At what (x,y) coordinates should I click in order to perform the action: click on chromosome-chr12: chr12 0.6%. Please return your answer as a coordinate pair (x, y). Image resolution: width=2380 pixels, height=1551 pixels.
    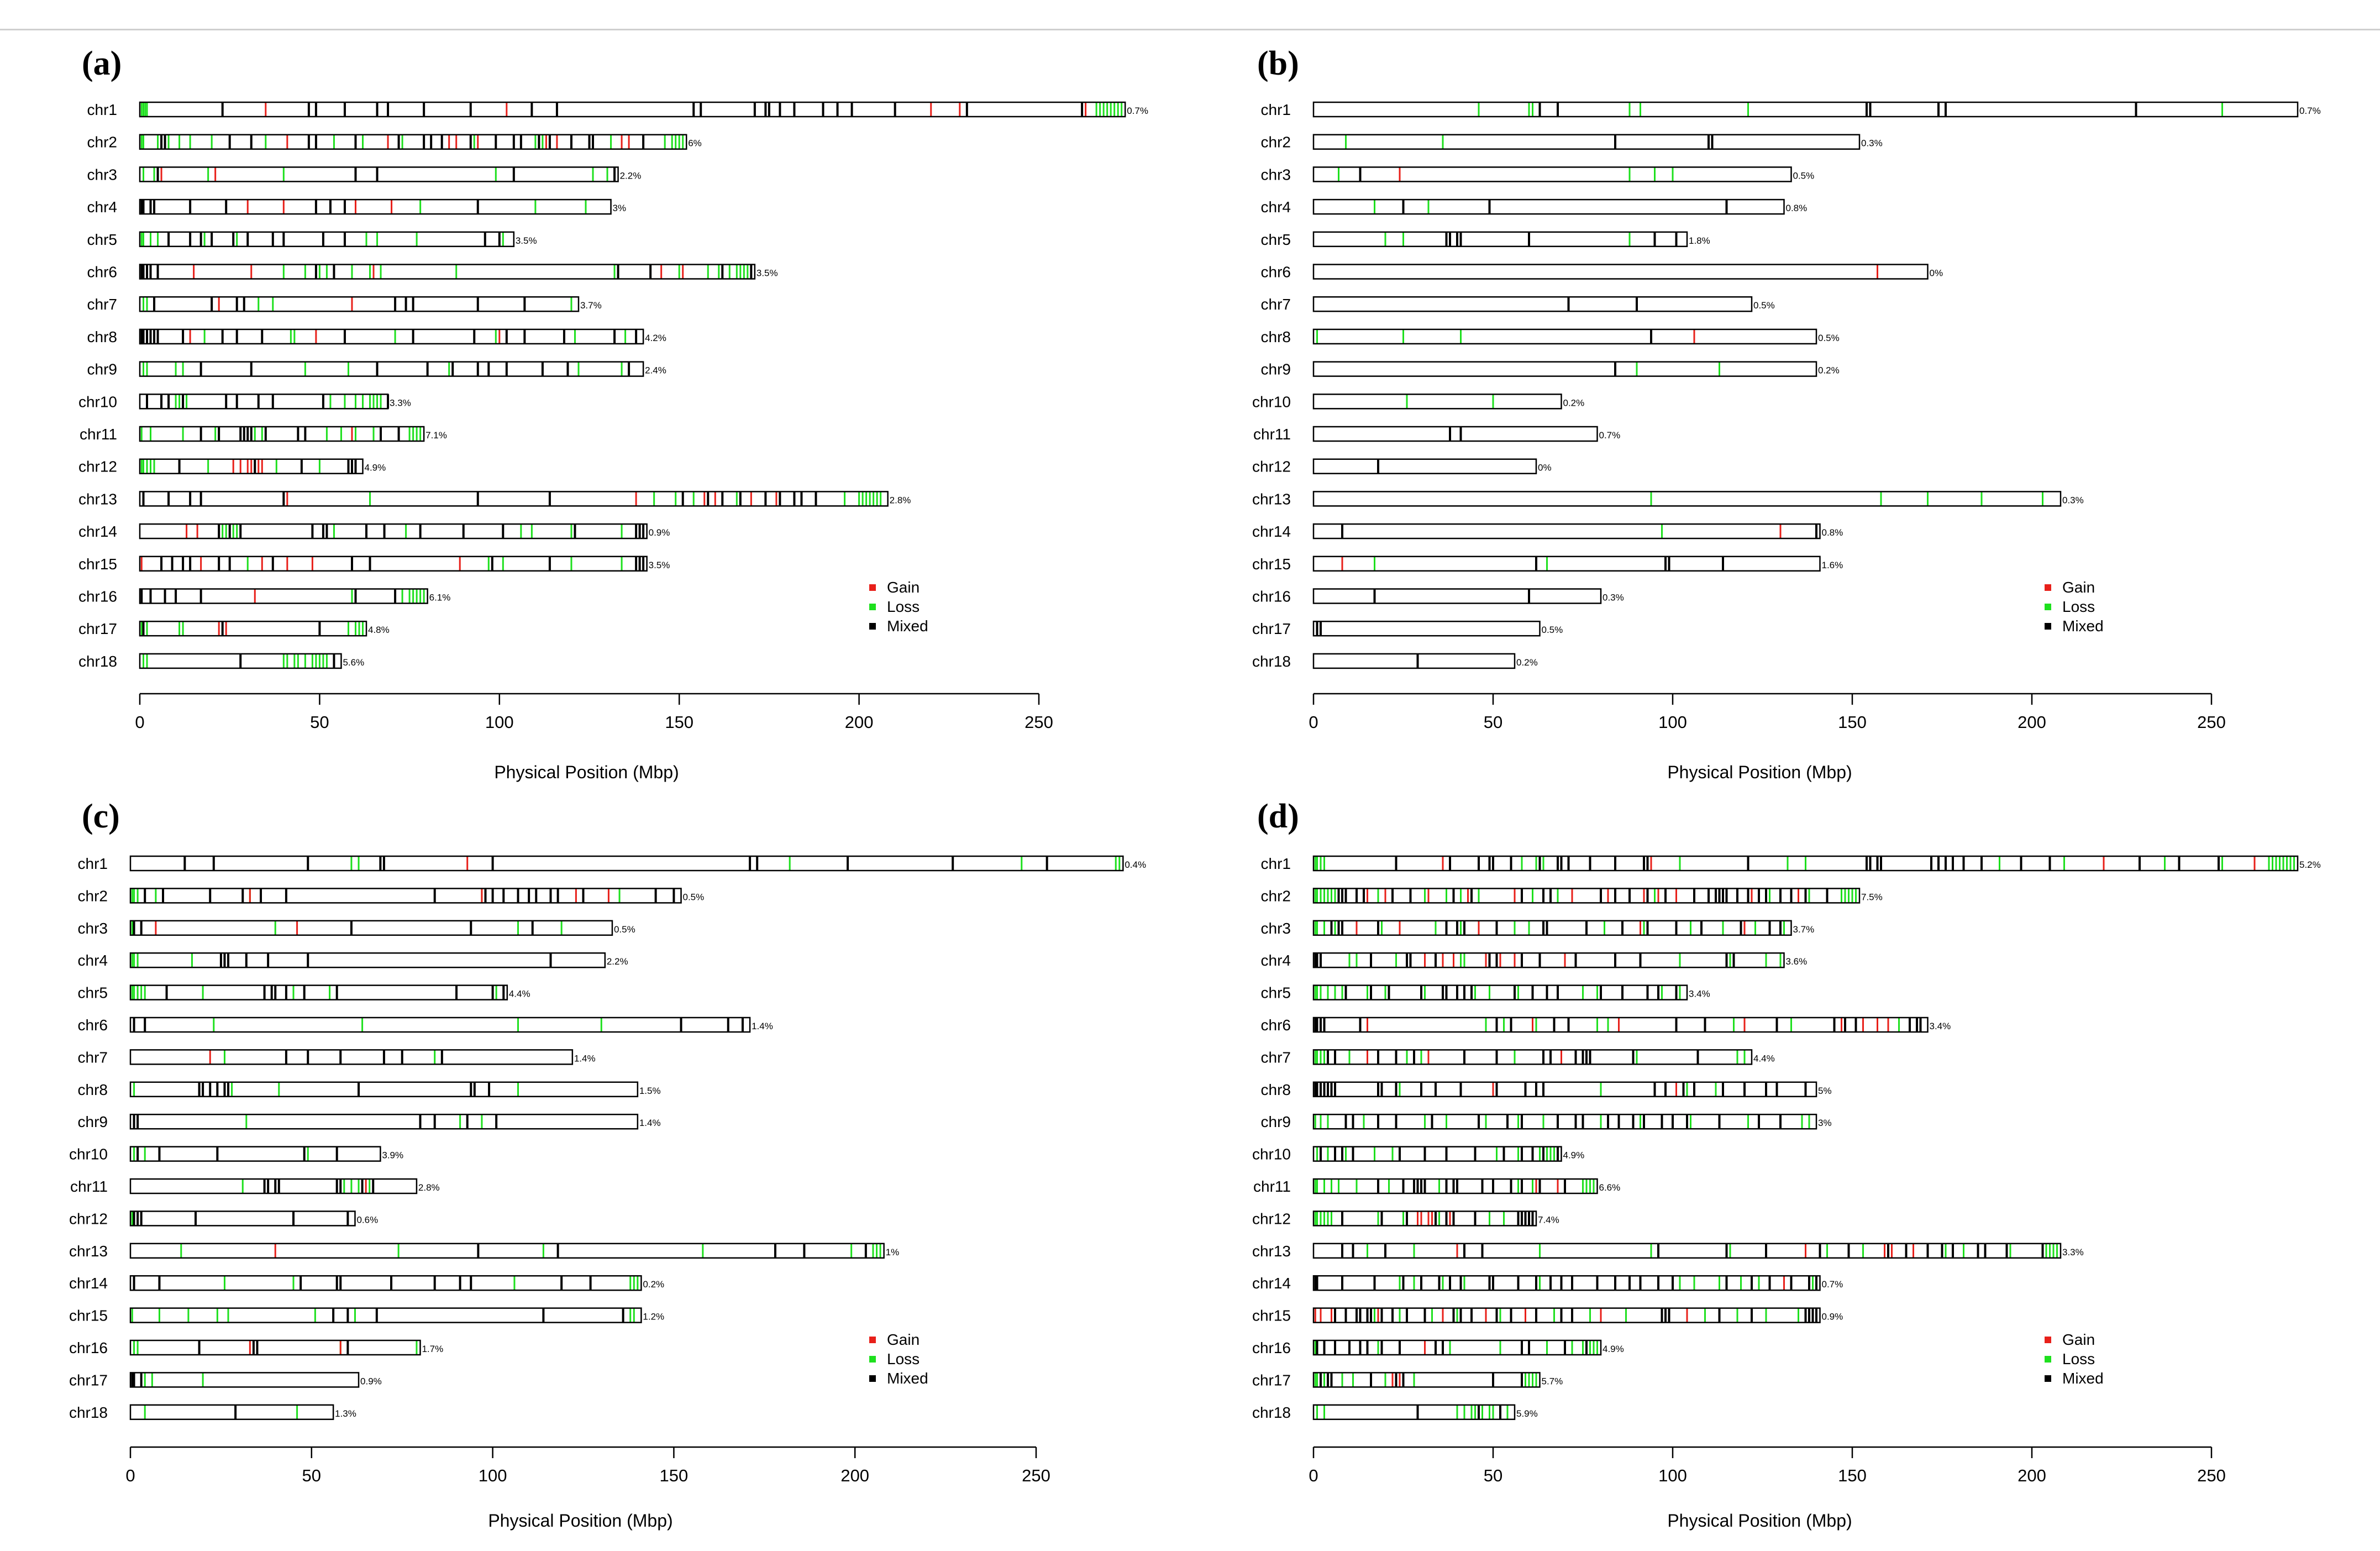
    Looking at the image, I should click on (223, 1218).